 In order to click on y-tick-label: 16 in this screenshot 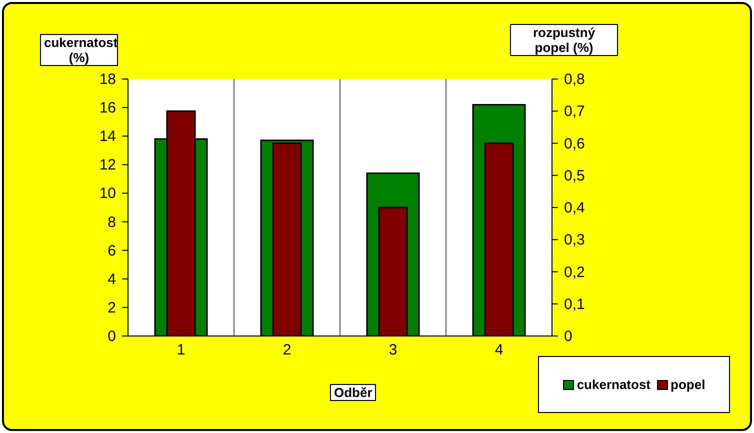, I will do `click(107, 108)`.